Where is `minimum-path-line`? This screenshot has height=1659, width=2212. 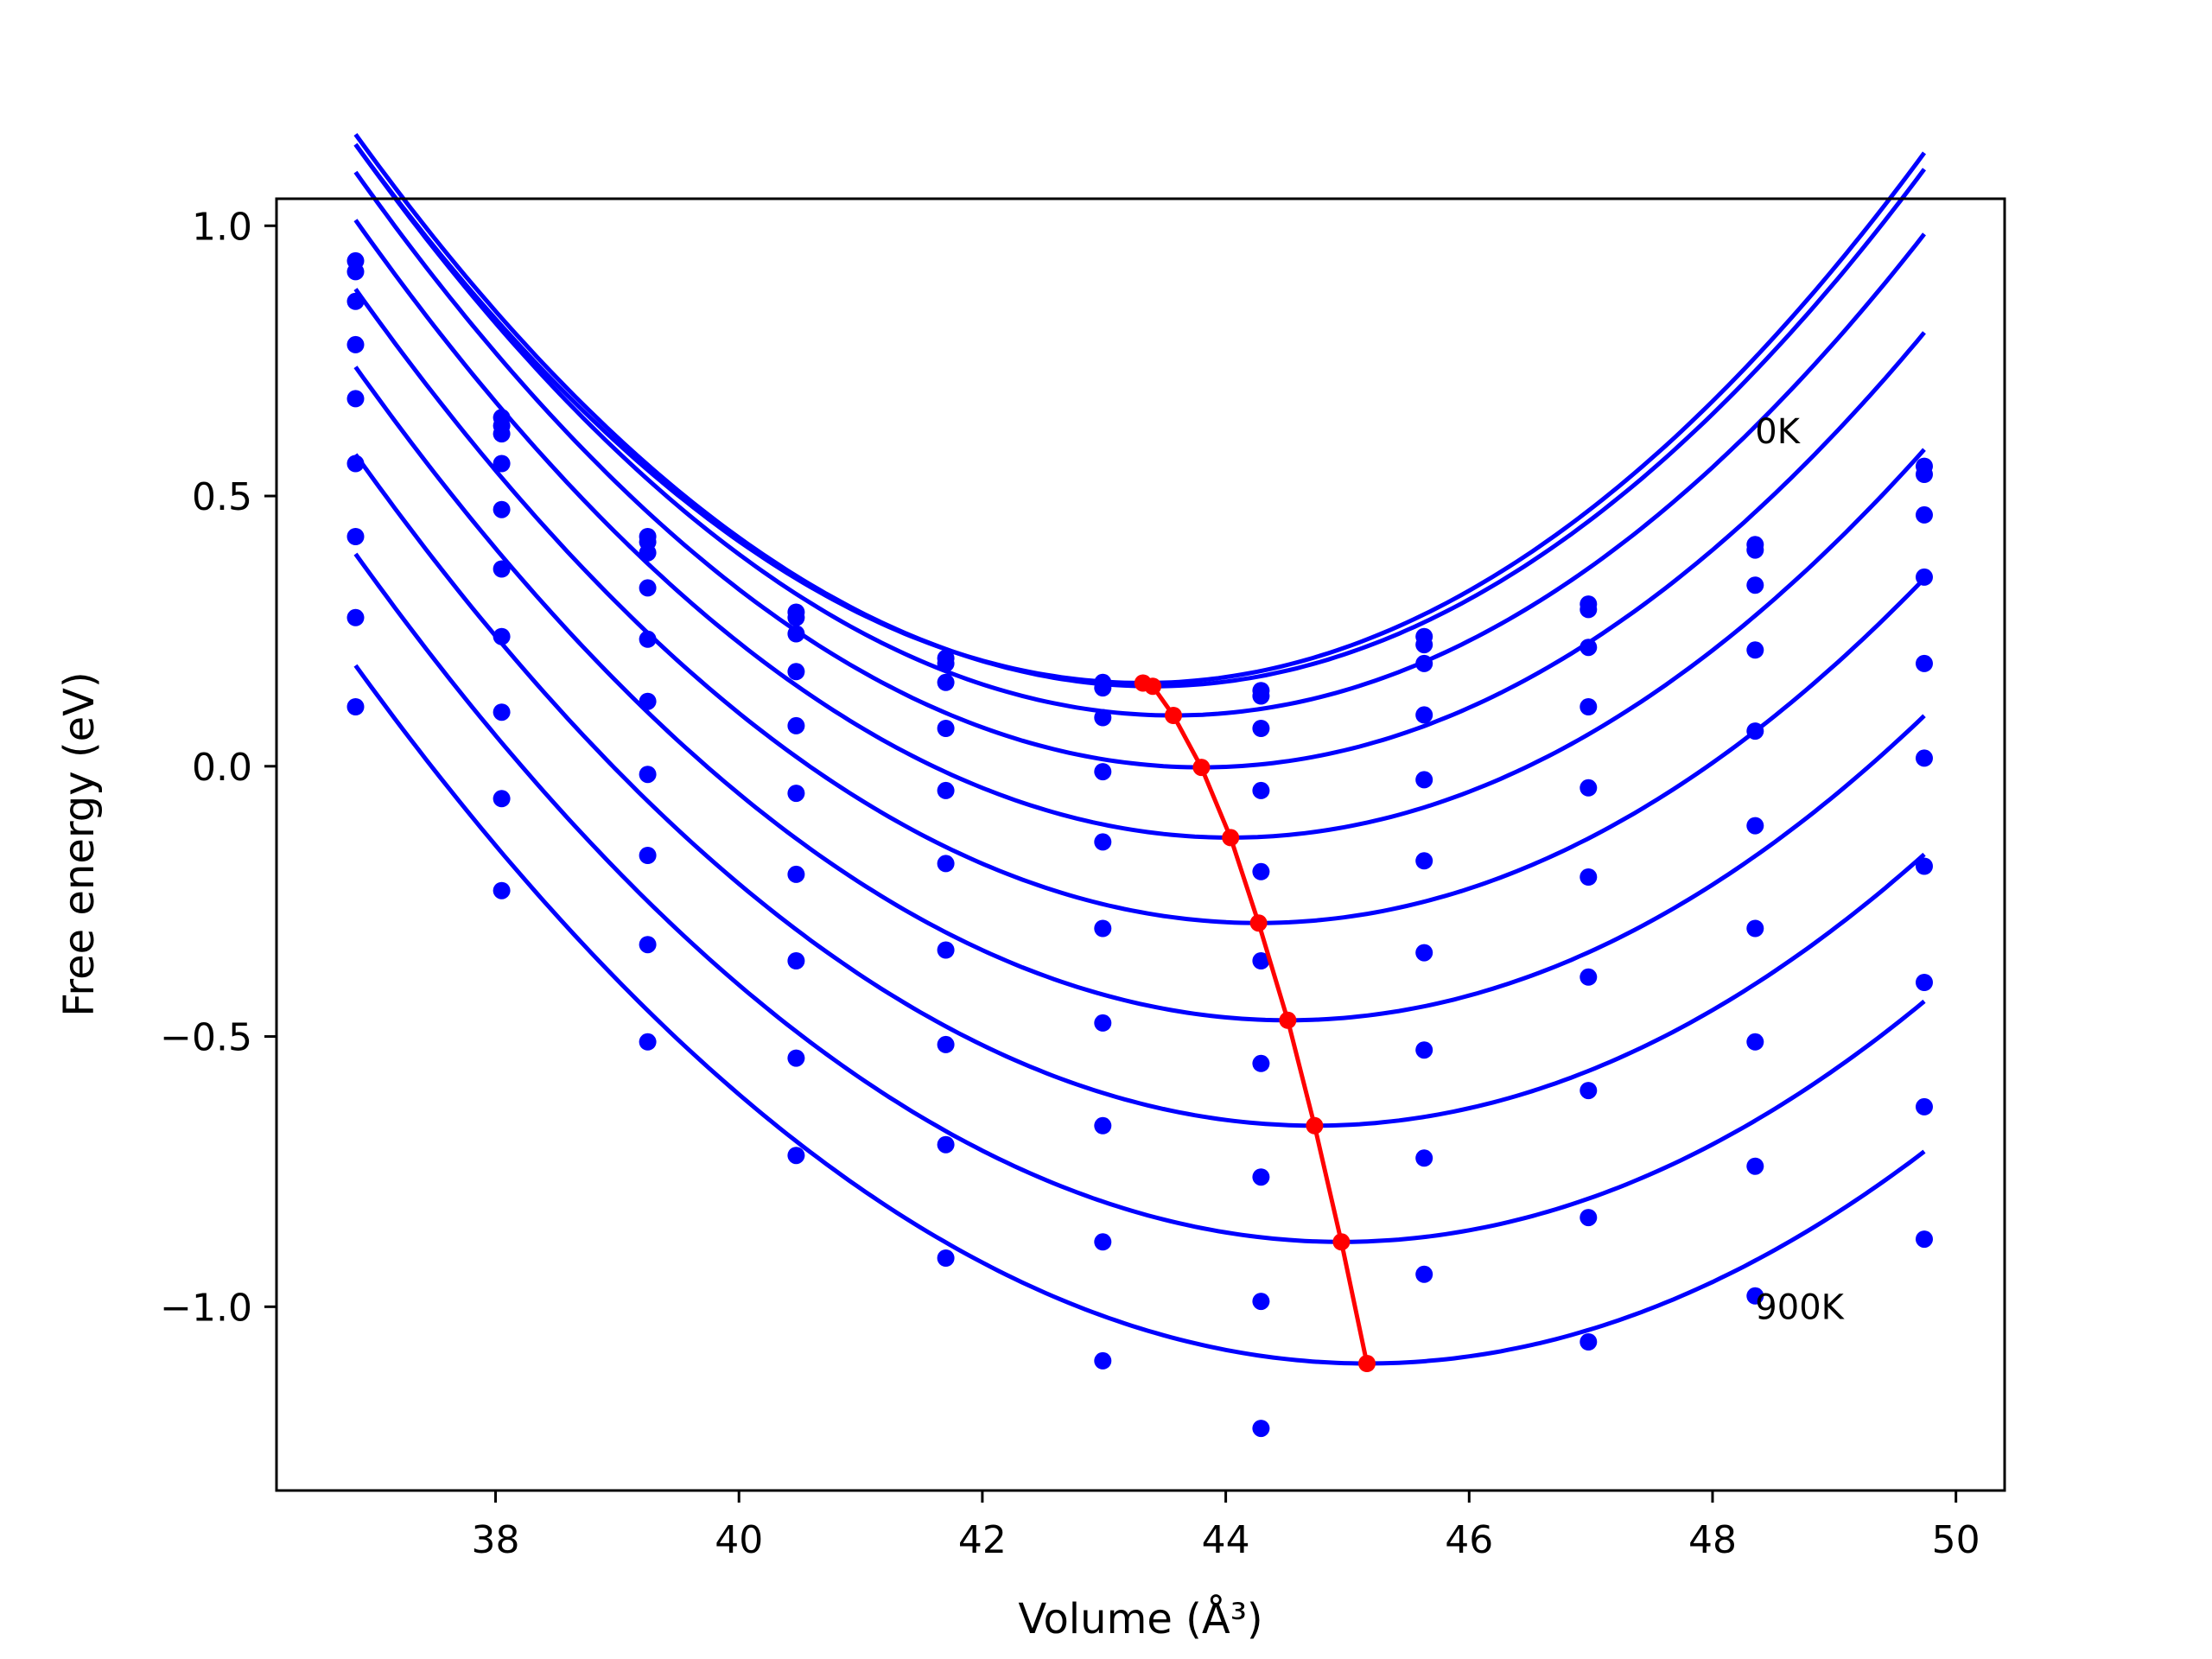 minimum-path-line is located at coordinates (1256, 1022).